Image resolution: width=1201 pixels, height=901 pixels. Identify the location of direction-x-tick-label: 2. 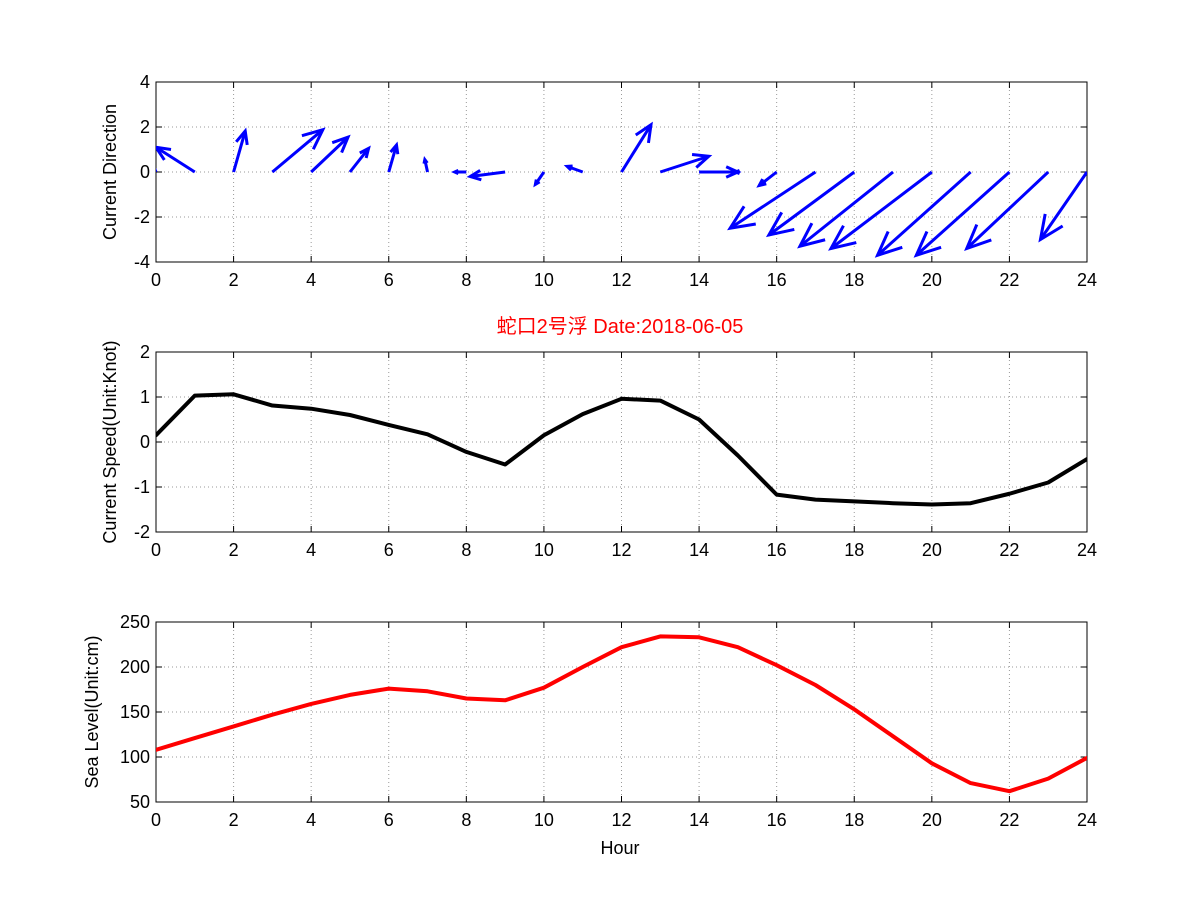
(234, 280).